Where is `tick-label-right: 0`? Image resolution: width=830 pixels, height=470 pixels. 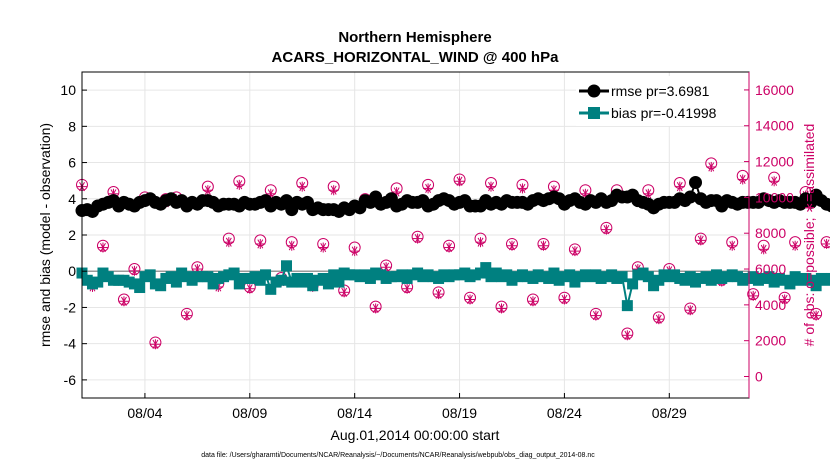 tick-label-right: 0 is located at coordinates (759, 377).